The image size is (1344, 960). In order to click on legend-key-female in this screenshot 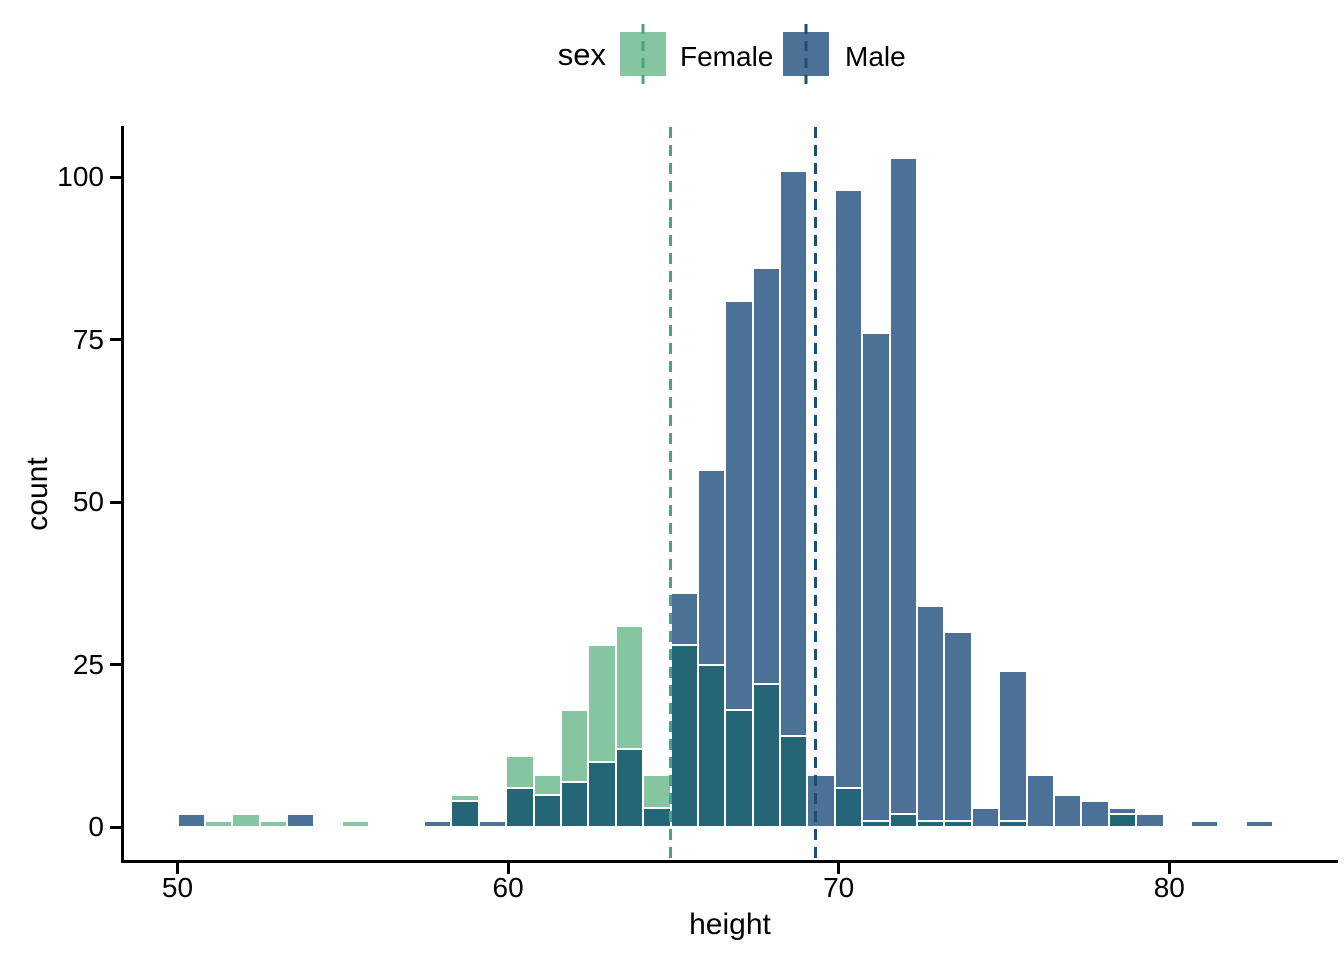, I will do `click(643, 54)`.